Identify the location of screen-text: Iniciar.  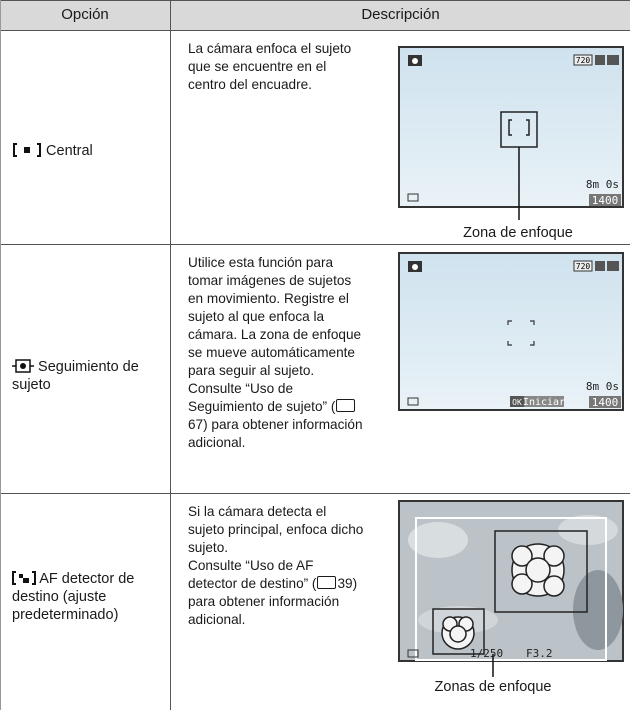
(544, 402).